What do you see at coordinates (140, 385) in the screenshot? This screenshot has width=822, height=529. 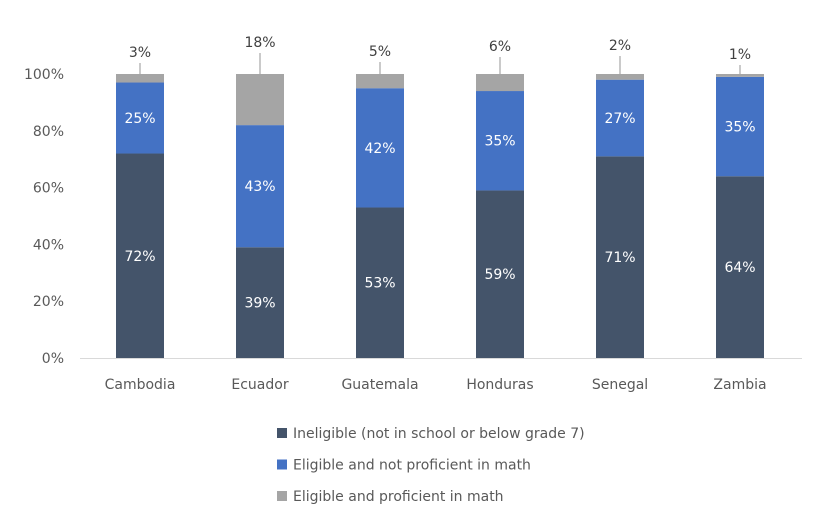 I see `x-tick-label: Cambodia` at bounding box center [140, 385].